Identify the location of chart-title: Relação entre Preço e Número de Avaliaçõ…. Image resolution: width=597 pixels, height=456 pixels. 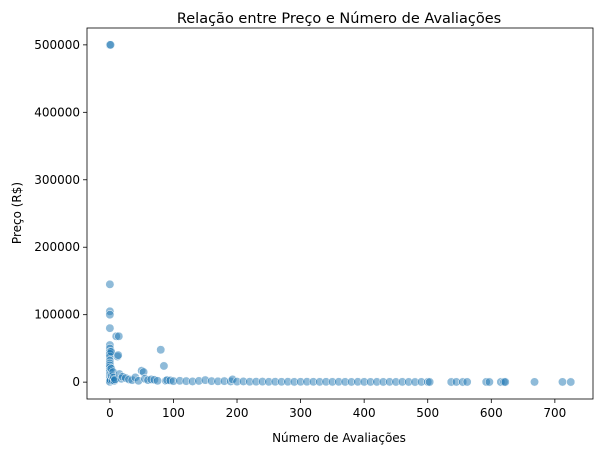
(339, 19).